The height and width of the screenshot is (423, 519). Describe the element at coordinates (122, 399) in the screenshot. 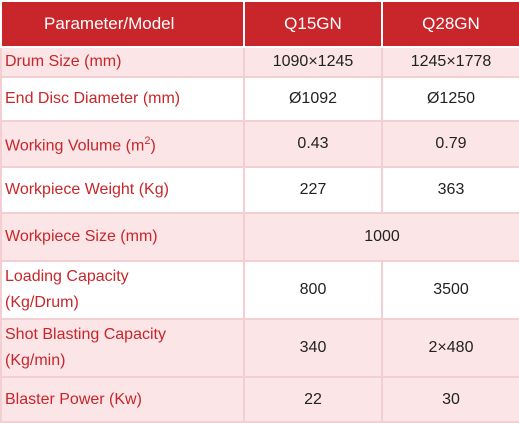

I see `row-label: Blaster Power (Kw)` at that location.